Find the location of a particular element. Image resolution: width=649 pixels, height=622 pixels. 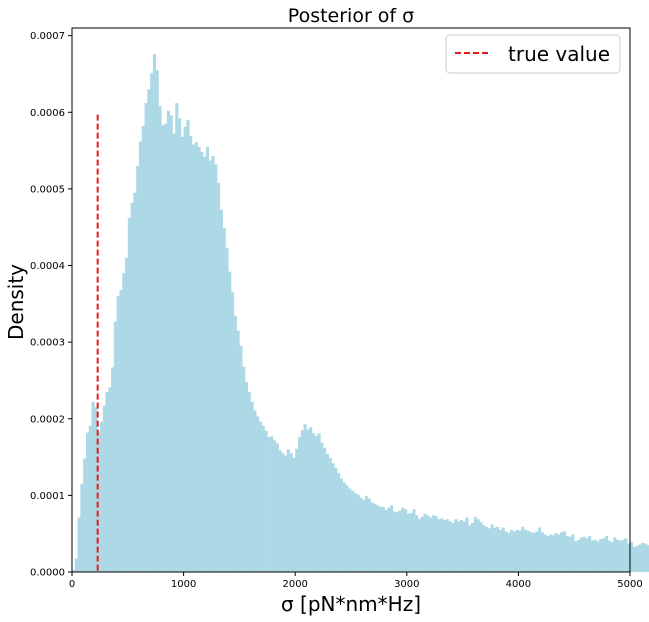

legend-label: true value is located at coordinates (559, 54).